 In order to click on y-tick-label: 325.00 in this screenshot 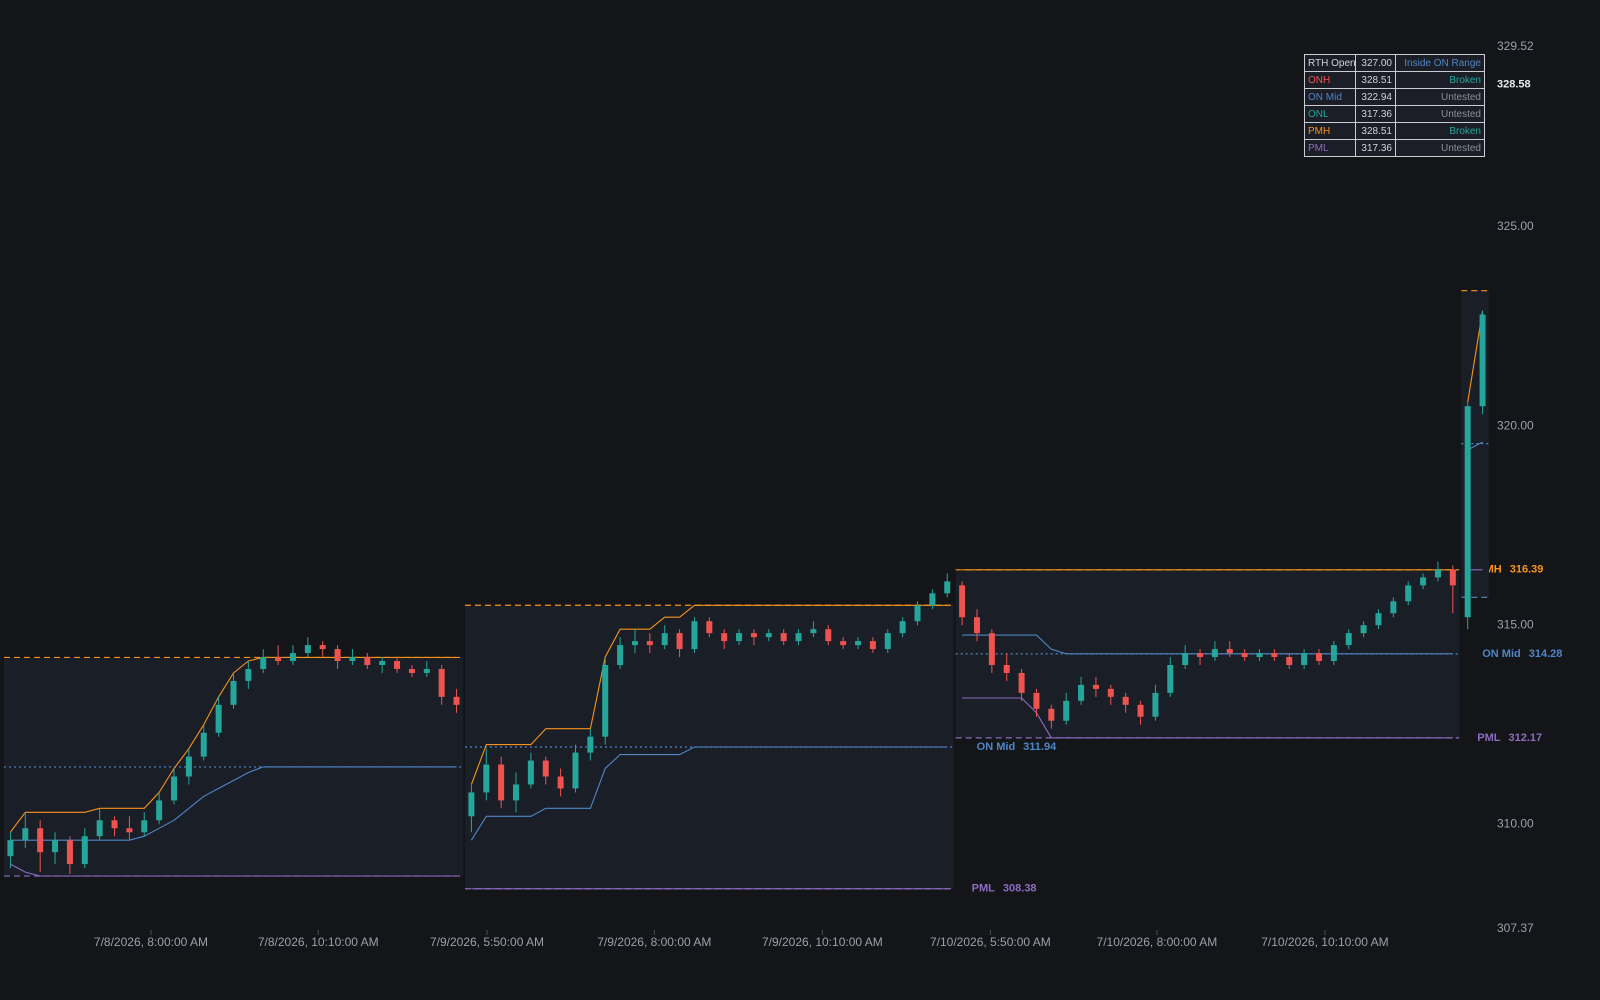, I will do `click(1515, 226)`.